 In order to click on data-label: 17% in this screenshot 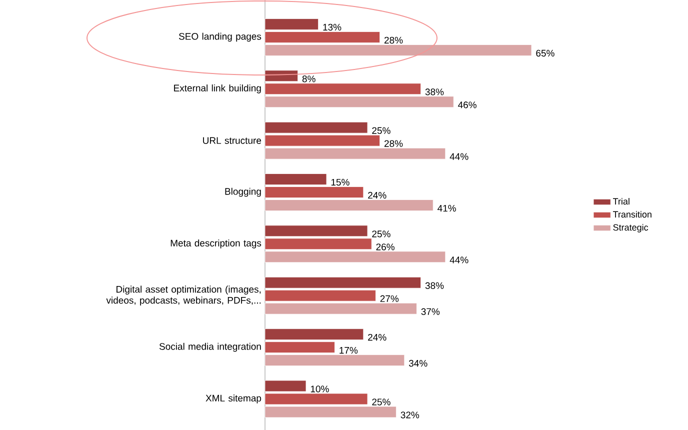, I will do `click(349, 350)`.